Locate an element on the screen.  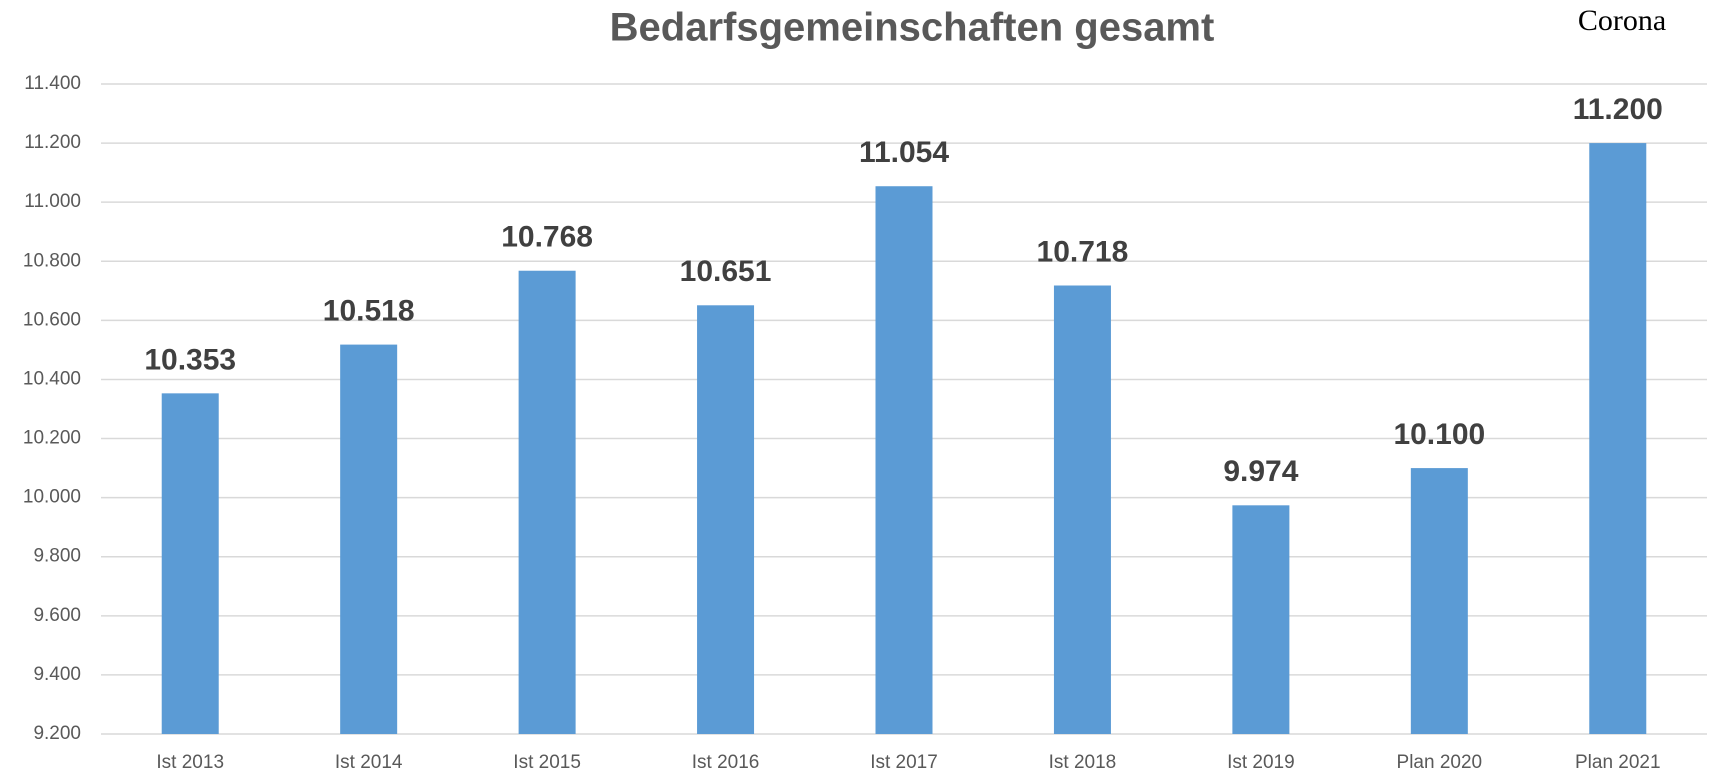
x-tick-label: Ist 2013 is located at coordinates (190, 762).